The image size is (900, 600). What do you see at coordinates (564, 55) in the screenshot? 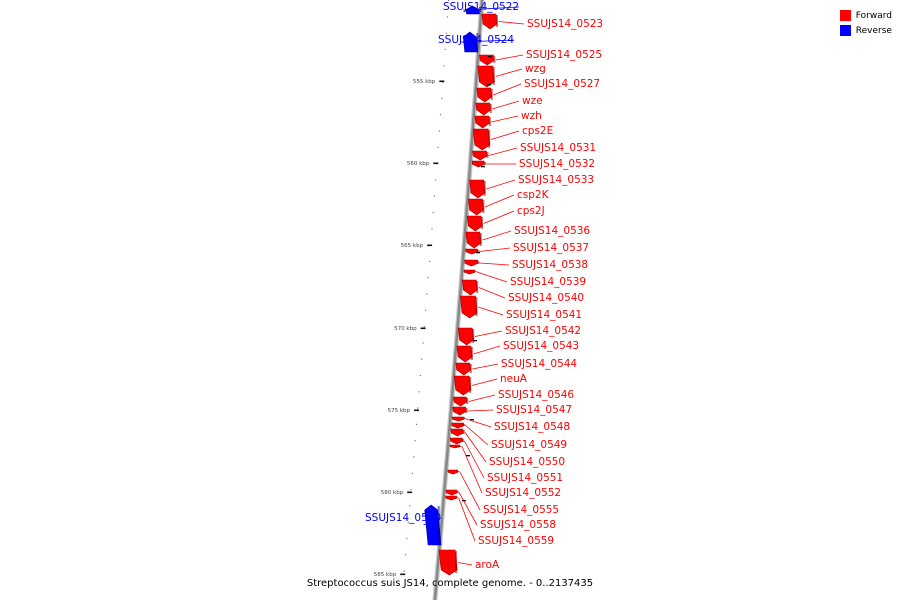
I see `gene-label: SSUJS14_0525` at bounding box center [564, 55].